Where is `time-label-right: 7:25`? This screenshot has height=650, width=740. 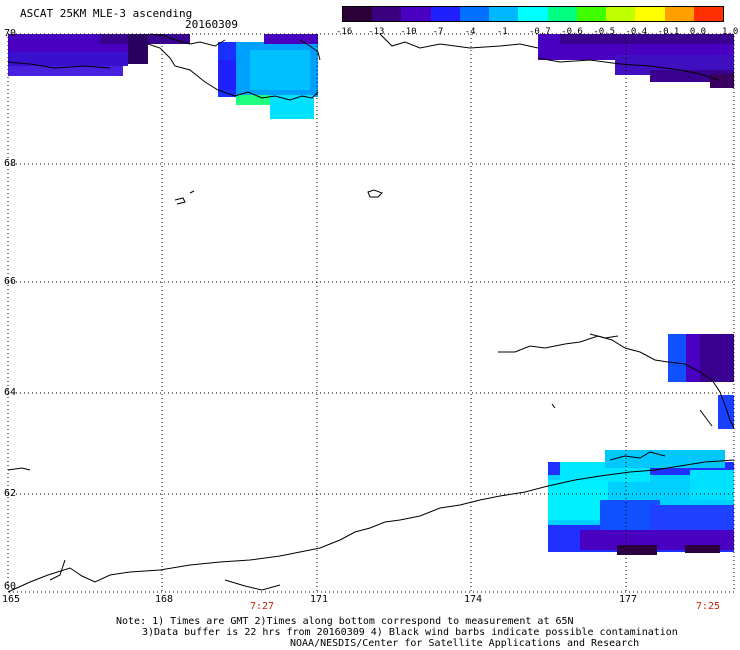 time-label-right: 7:25 is located at coordinates (708, 606).